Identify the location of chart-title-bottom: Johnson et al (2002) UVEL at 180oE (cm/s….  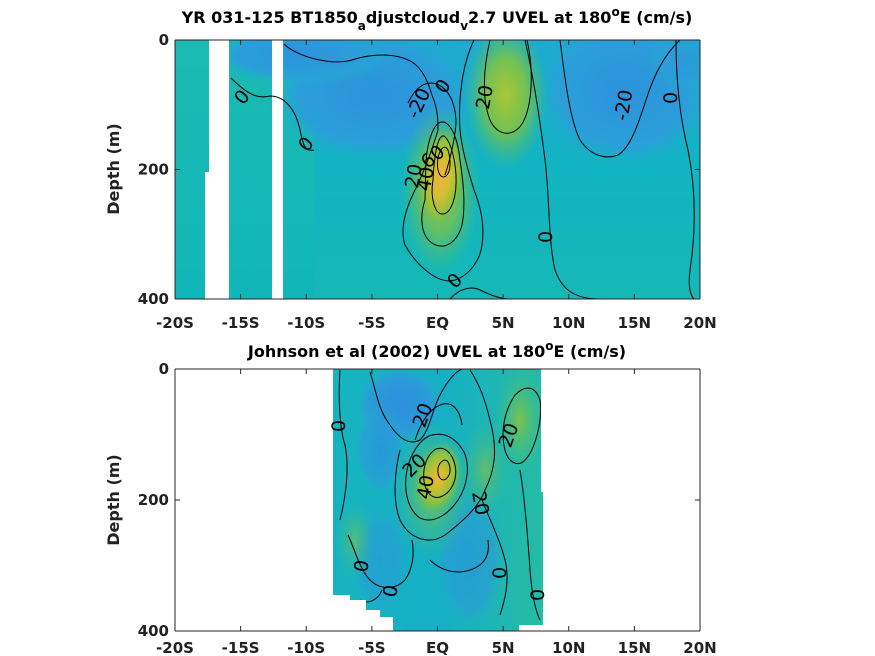
(436, 350).